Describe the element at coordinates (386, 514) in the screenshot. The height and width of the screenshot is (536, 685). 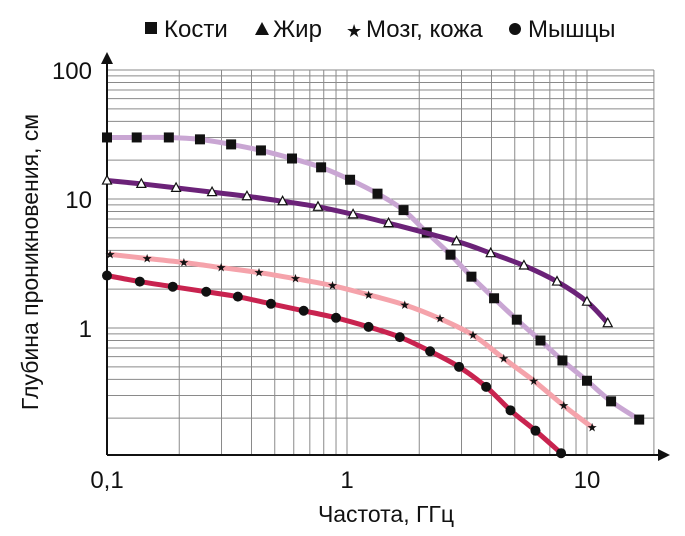
I see `x-axis-label: Частота, ГГц` at that location.